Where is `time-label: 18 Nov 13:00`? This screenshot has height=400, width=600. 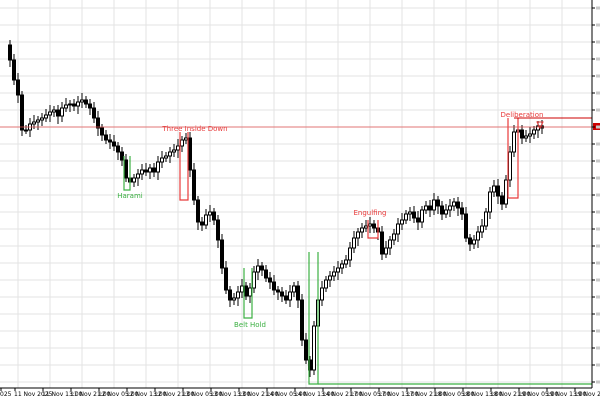
time-label: 18 Nov 13:00 is located at coordinates (482, 394).